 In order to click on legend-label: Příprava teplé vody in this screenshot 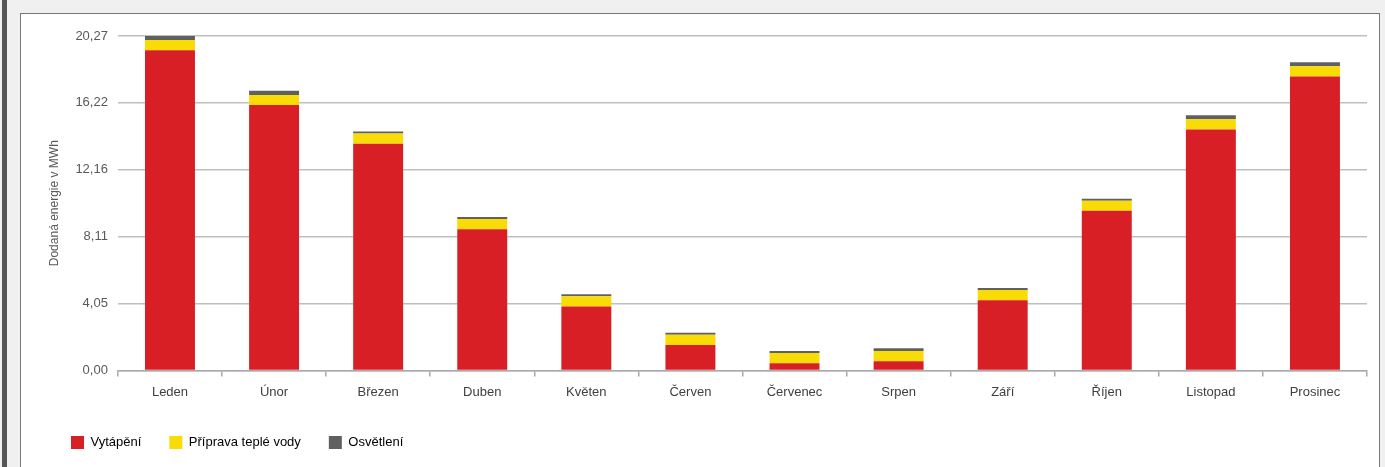, I will do `click(245, 442)`.